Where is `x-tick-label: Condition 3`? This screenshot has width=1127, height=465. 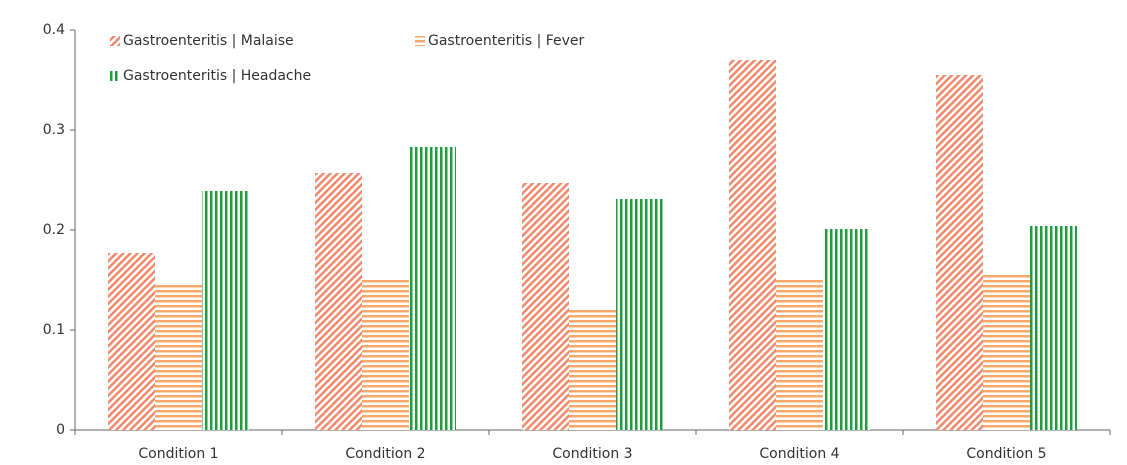 x-tick-label: Condition 3 is located at coordinates (592, 454).